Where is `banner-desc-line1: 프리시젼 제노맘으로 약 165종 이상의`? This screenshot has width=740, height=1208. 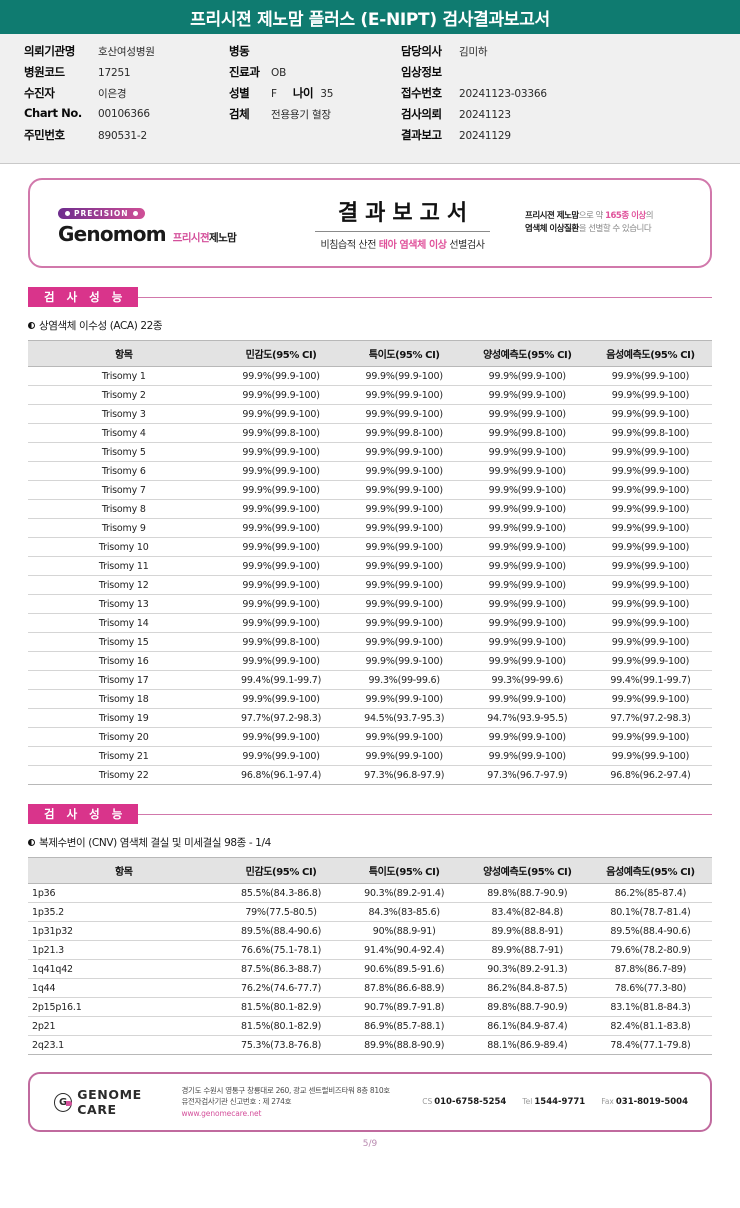 banner-desc-line1: 프리시젼 제노맘으로 약 165종 이상의 is located at coordinates (608, 216).